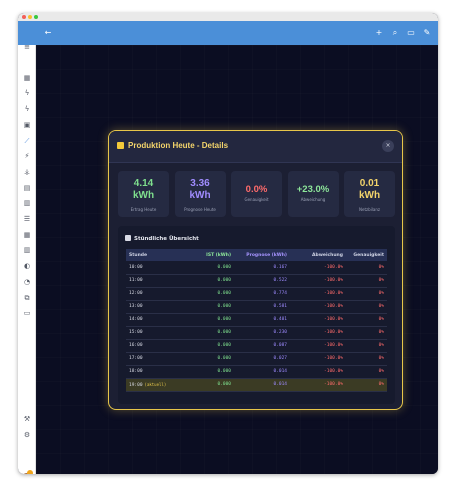  What do you see at coordinates (24, 17) in the screenshot?
I see `close-window-dot` at bounding box center [24, 17].